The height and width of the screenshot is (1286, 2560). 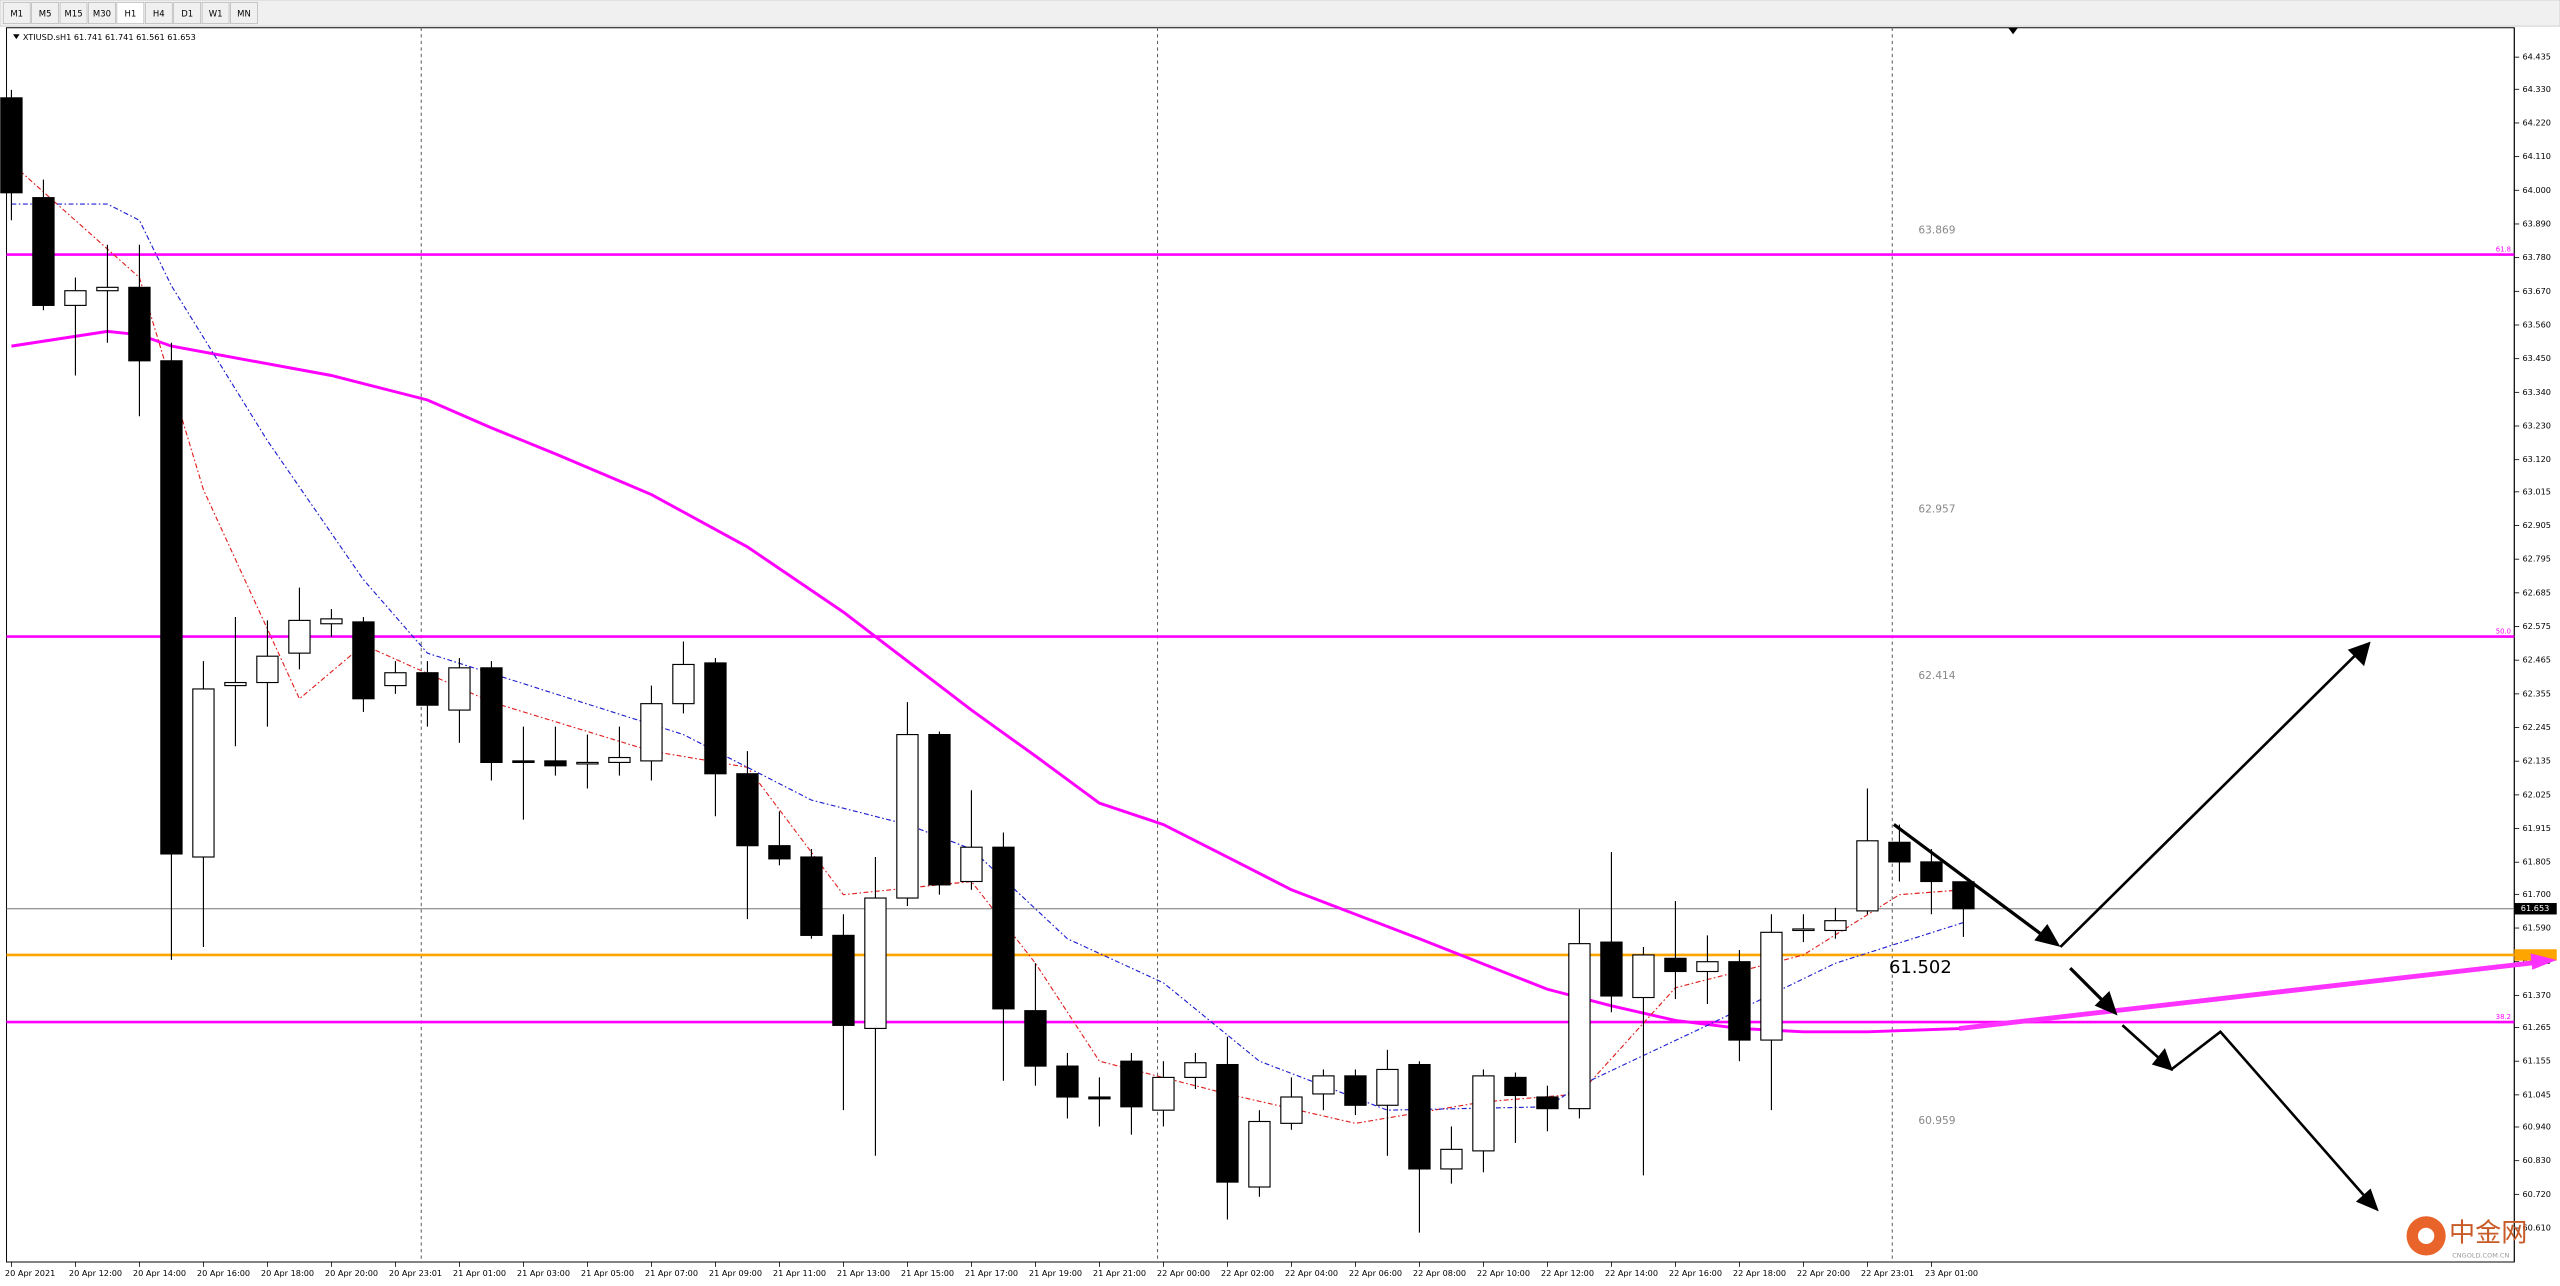 What do you see at coordinates (671, 1273) in the screenshot?
I see `x-tick-label: 21 Apr 07:00` at bounding box center [671, 1273].